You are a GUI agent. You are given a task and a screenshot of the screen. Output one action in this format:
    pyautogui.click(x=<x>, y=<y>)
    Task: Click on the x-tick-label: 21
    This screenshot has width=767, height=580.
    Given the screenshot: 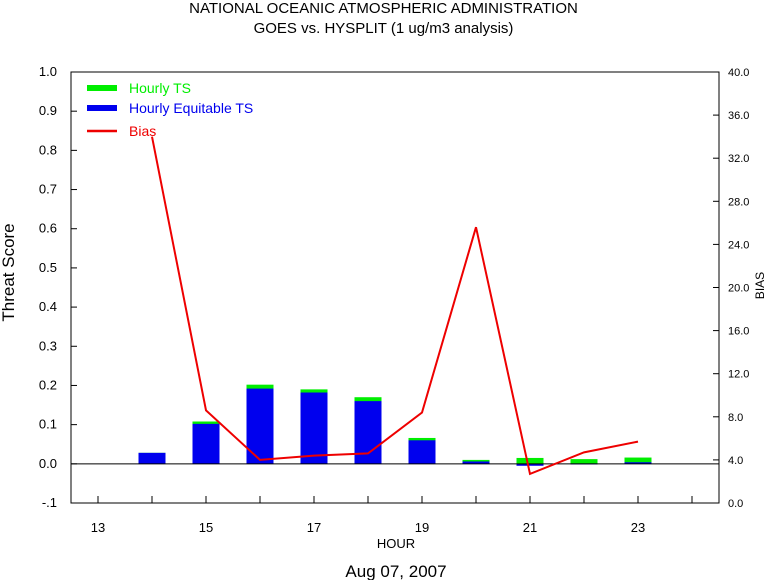 What is the action you would take?
    pyautogui.click(x=530, y=527)
    